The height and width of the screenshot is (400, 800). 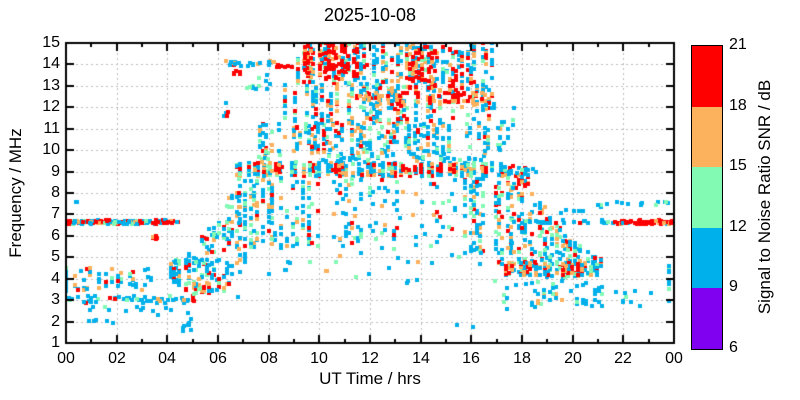 What do you see at coordinates (55, 342) in the screenshot?
I see `y-tick-label: 1` at bounding box center [55, 342].